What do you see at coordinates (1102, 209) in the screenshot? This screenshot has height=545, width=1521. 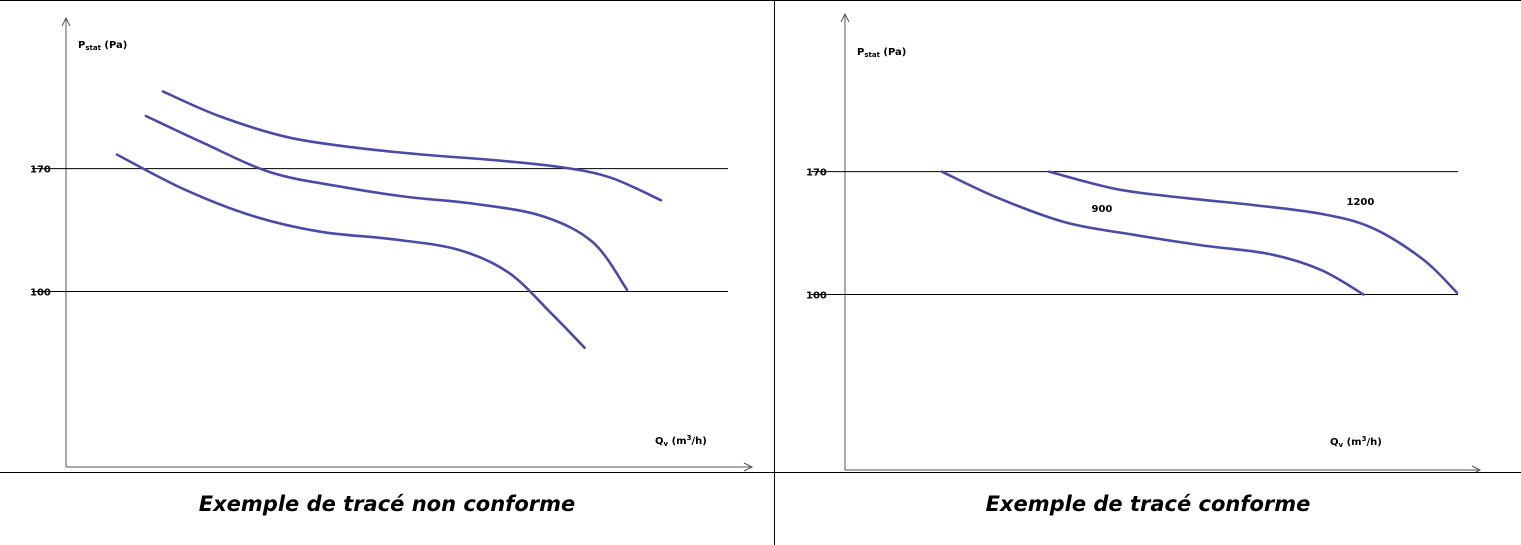 I see `curve-label-900: 900` at bounding box center [1102, 209].